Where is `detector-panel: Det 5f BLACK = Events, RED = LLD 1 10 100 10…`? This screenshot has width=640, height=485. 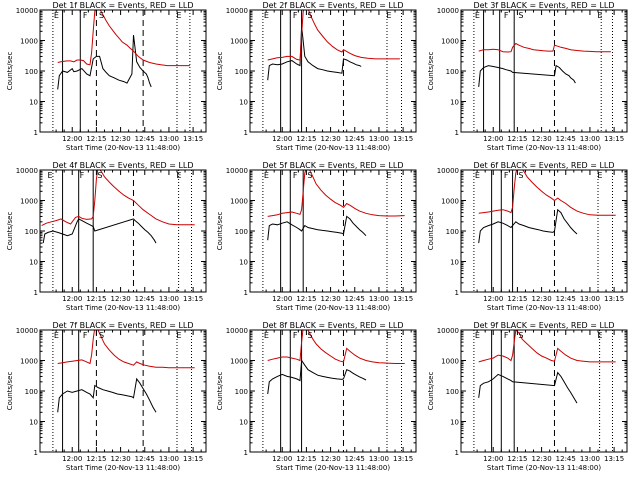 detector-panel: Det 5f BLACK = Events, RED = LLD 1 10 100 10… is located at coordinates (316, 236).